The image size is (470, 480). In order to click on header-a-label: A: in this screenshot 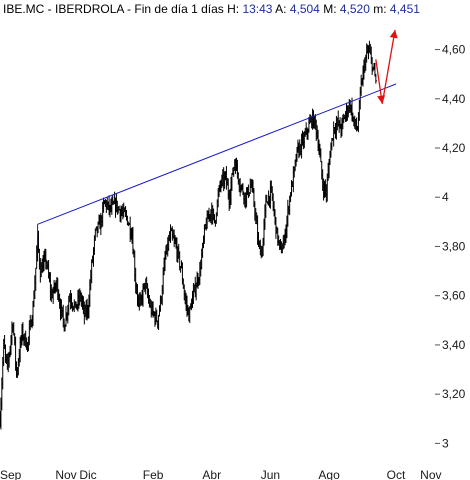, I will do `click(280, 9)`.